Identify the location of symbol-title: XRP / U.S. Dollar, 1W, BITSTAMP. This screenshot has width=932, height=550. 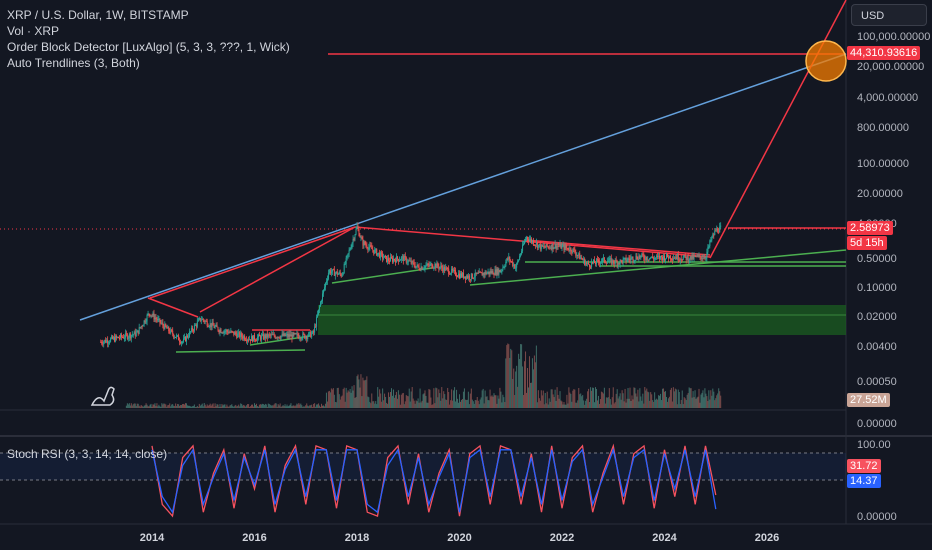
(98, 15).